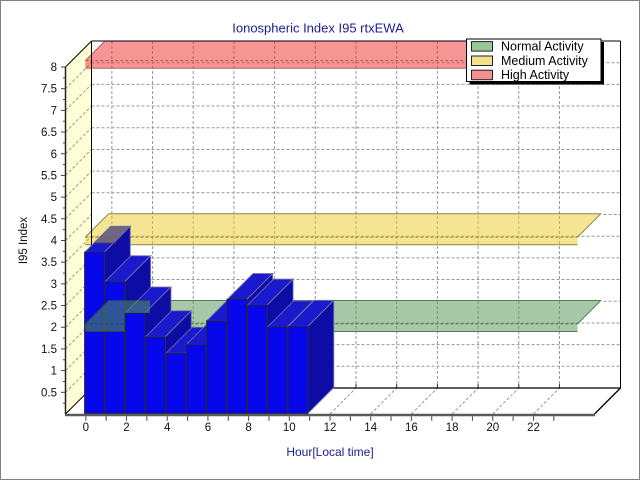 Image resolution: width=640 pixels, height=480 pixels. What do you see at coordinates (49, 220) in the screenshot?
I see `svg-text: 4.5` at bounding box center [49, 220].